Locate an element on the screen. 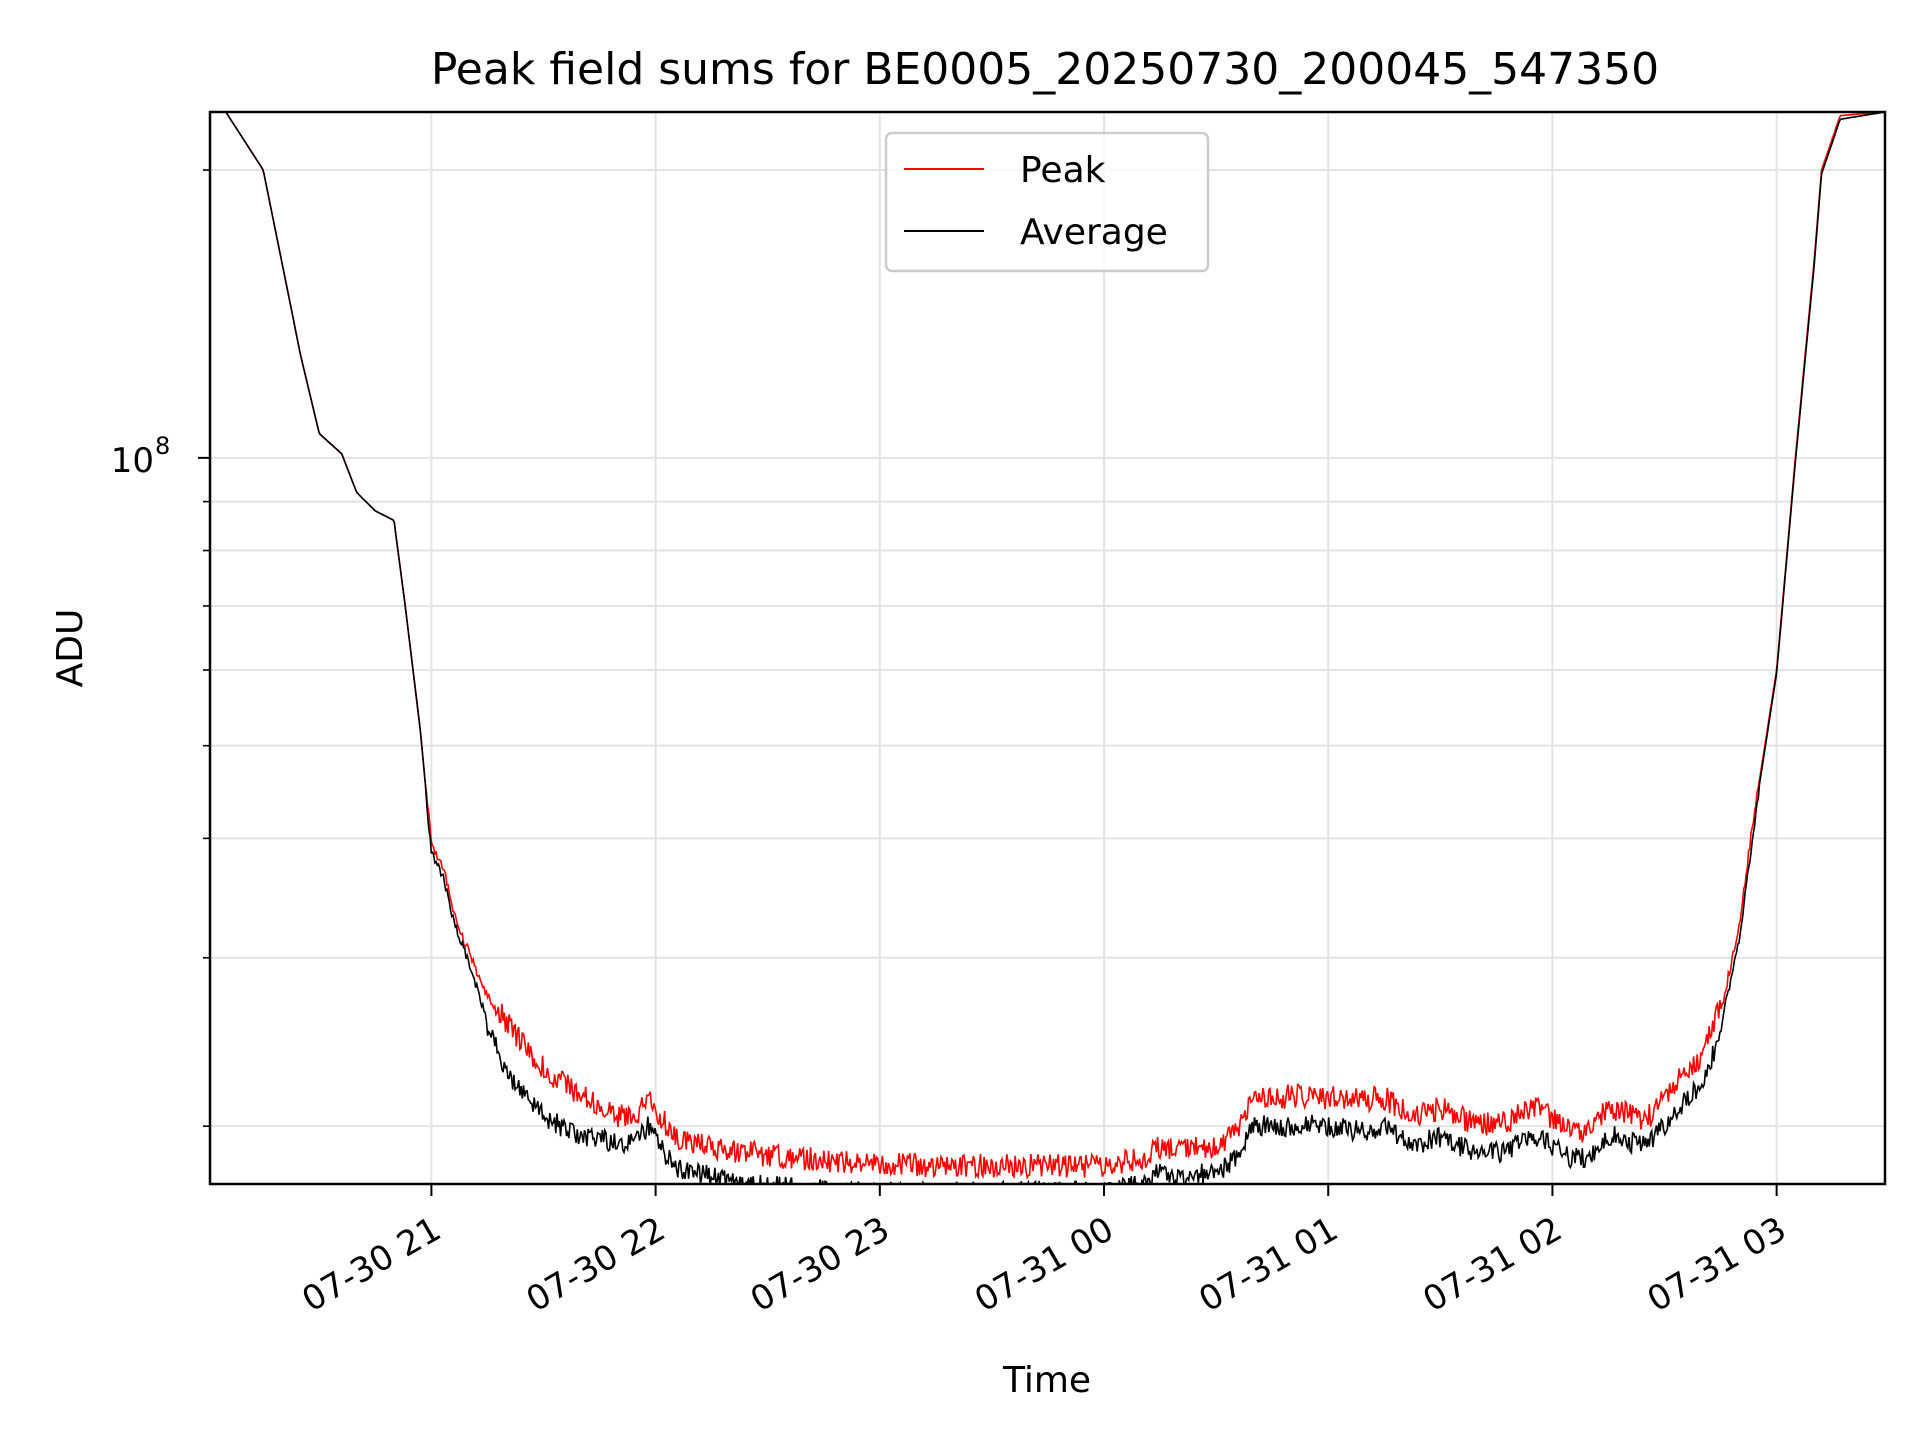 The width and height of the screenshot is (1920, 1440). x-axis-label: Time is located at coordinates (1046, 1380).